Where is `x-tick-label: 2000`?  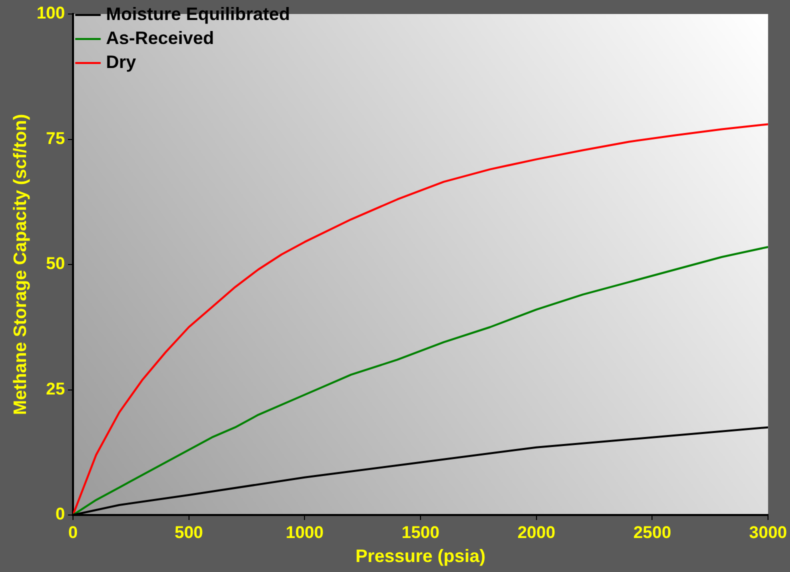 x-tick-label: 2000 is located at coordinates (536, 532).